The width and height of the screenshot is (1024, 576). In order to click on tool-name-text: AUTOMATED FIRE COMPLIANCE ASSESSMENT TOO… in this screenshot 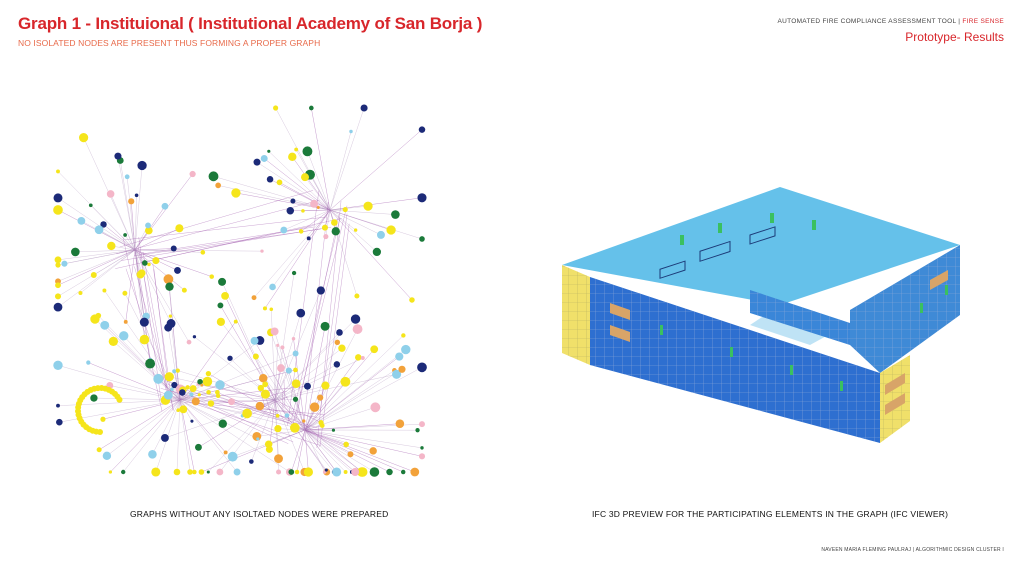, I will do `click(870, 21)`.